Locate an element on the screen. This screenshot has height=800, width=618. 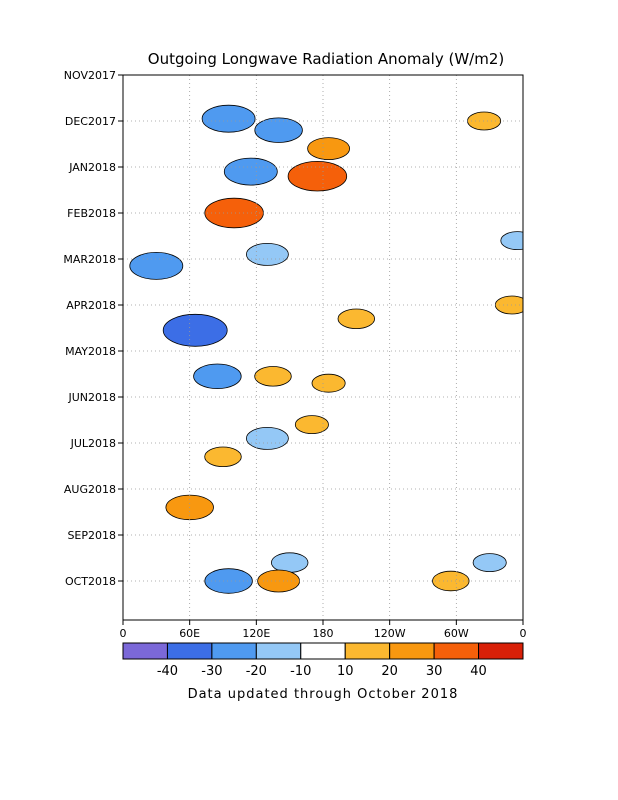
y-tick-label: DEC2017 is located at coordinates (90, 121).